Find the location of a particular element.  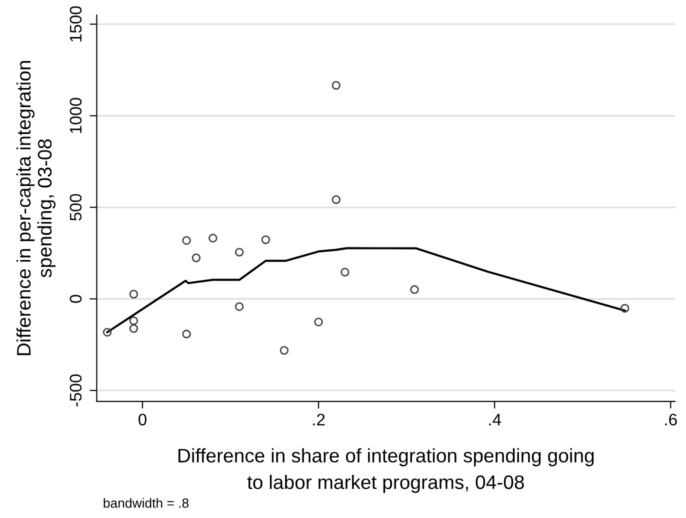

x-tick-label: .4 is located at coordinates (495, 420).